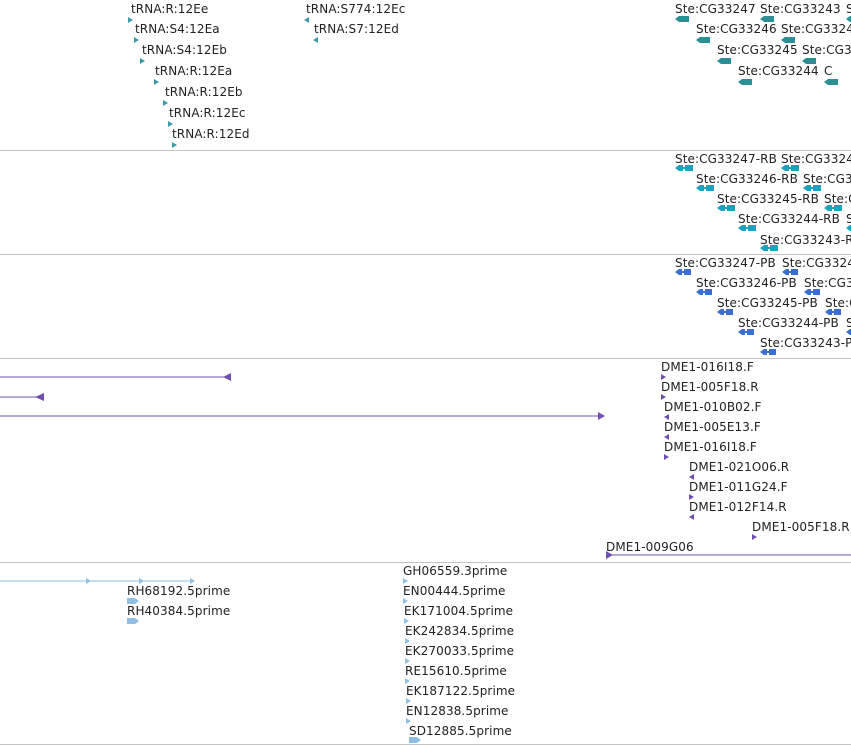 The height and width of the screenshot is (746, 851). Describe the element at coordinates (747, 179) in the screenshot. I see `feature-label: Ste:CG33246-RB` at that location.